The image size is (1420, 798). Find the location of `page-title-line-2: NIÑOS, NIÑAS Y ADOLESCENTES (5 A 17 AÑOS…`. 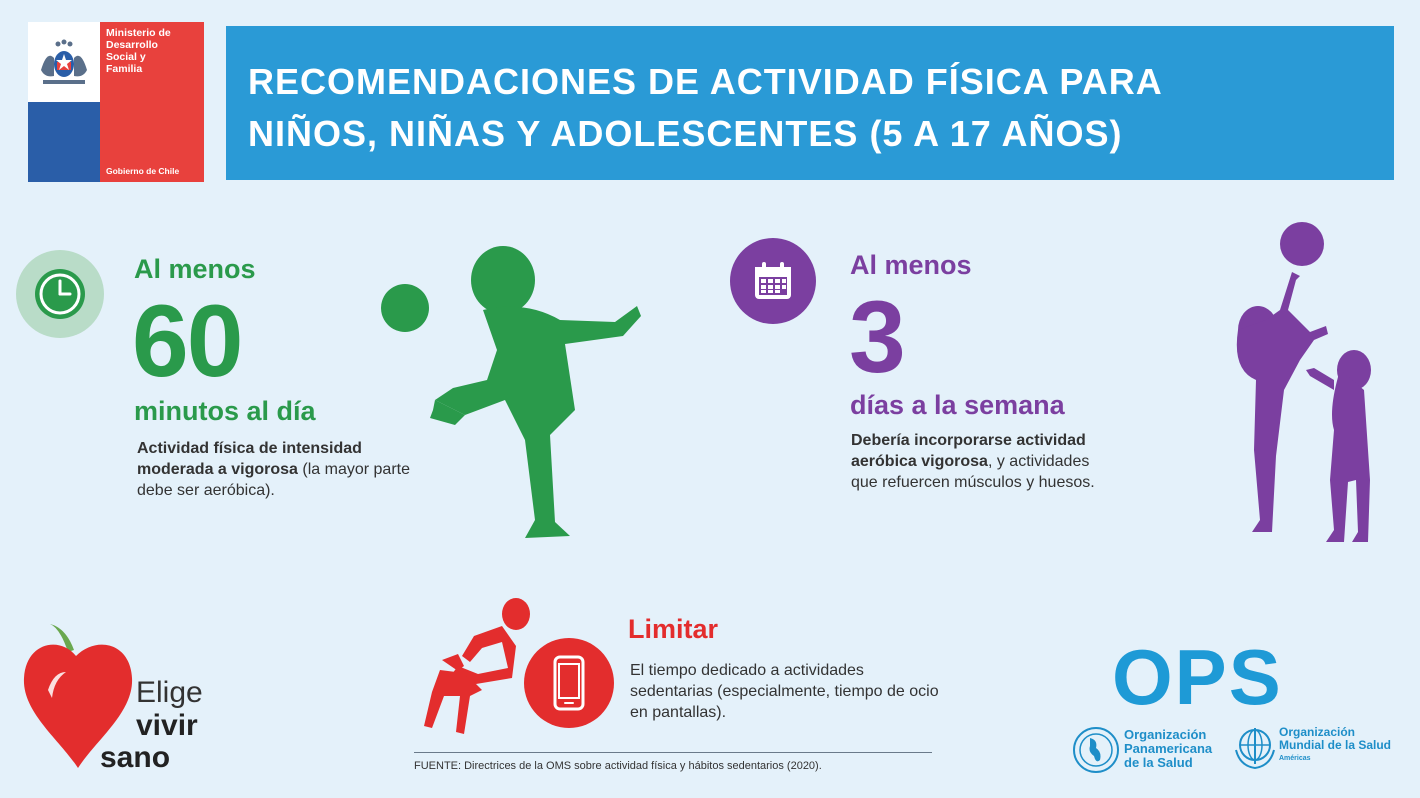

page-title-line-2: NIÑOS, NIÑAS Y ADOLESCENTES (5 A 17 AÑOS… is located at coordinates (685, 133).